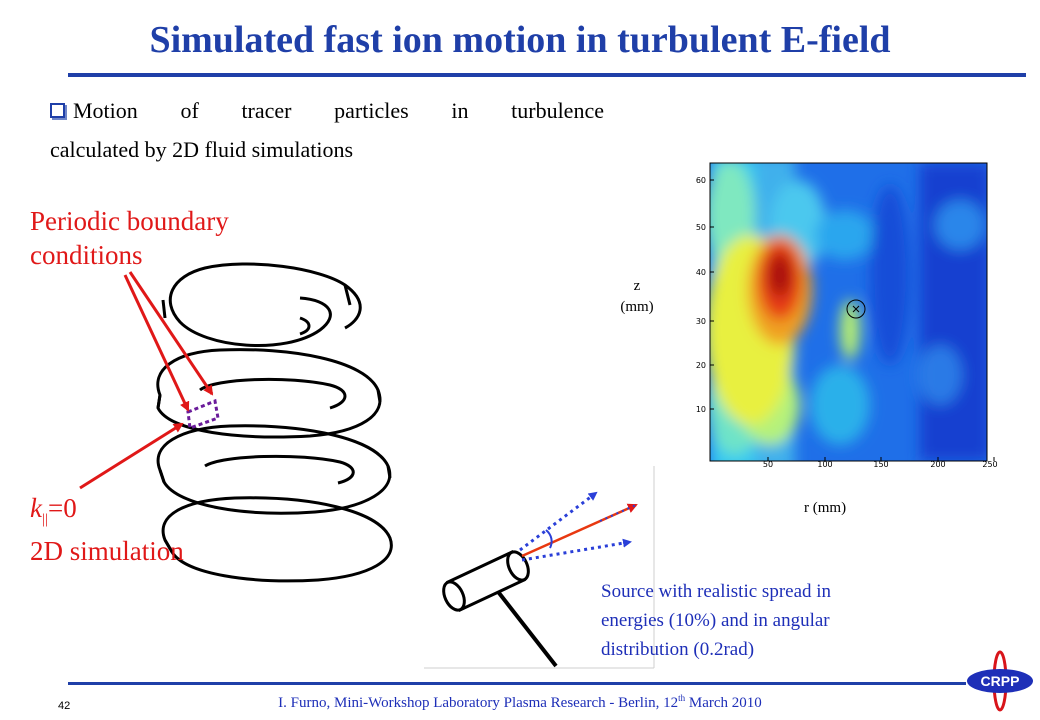 This screenshot has height=720, width=1040. What do you see at coordinates (678, 649) in the screenshot?
I see `source-line-3: distribution (0.2rad)` at bounding box center [678, 649].